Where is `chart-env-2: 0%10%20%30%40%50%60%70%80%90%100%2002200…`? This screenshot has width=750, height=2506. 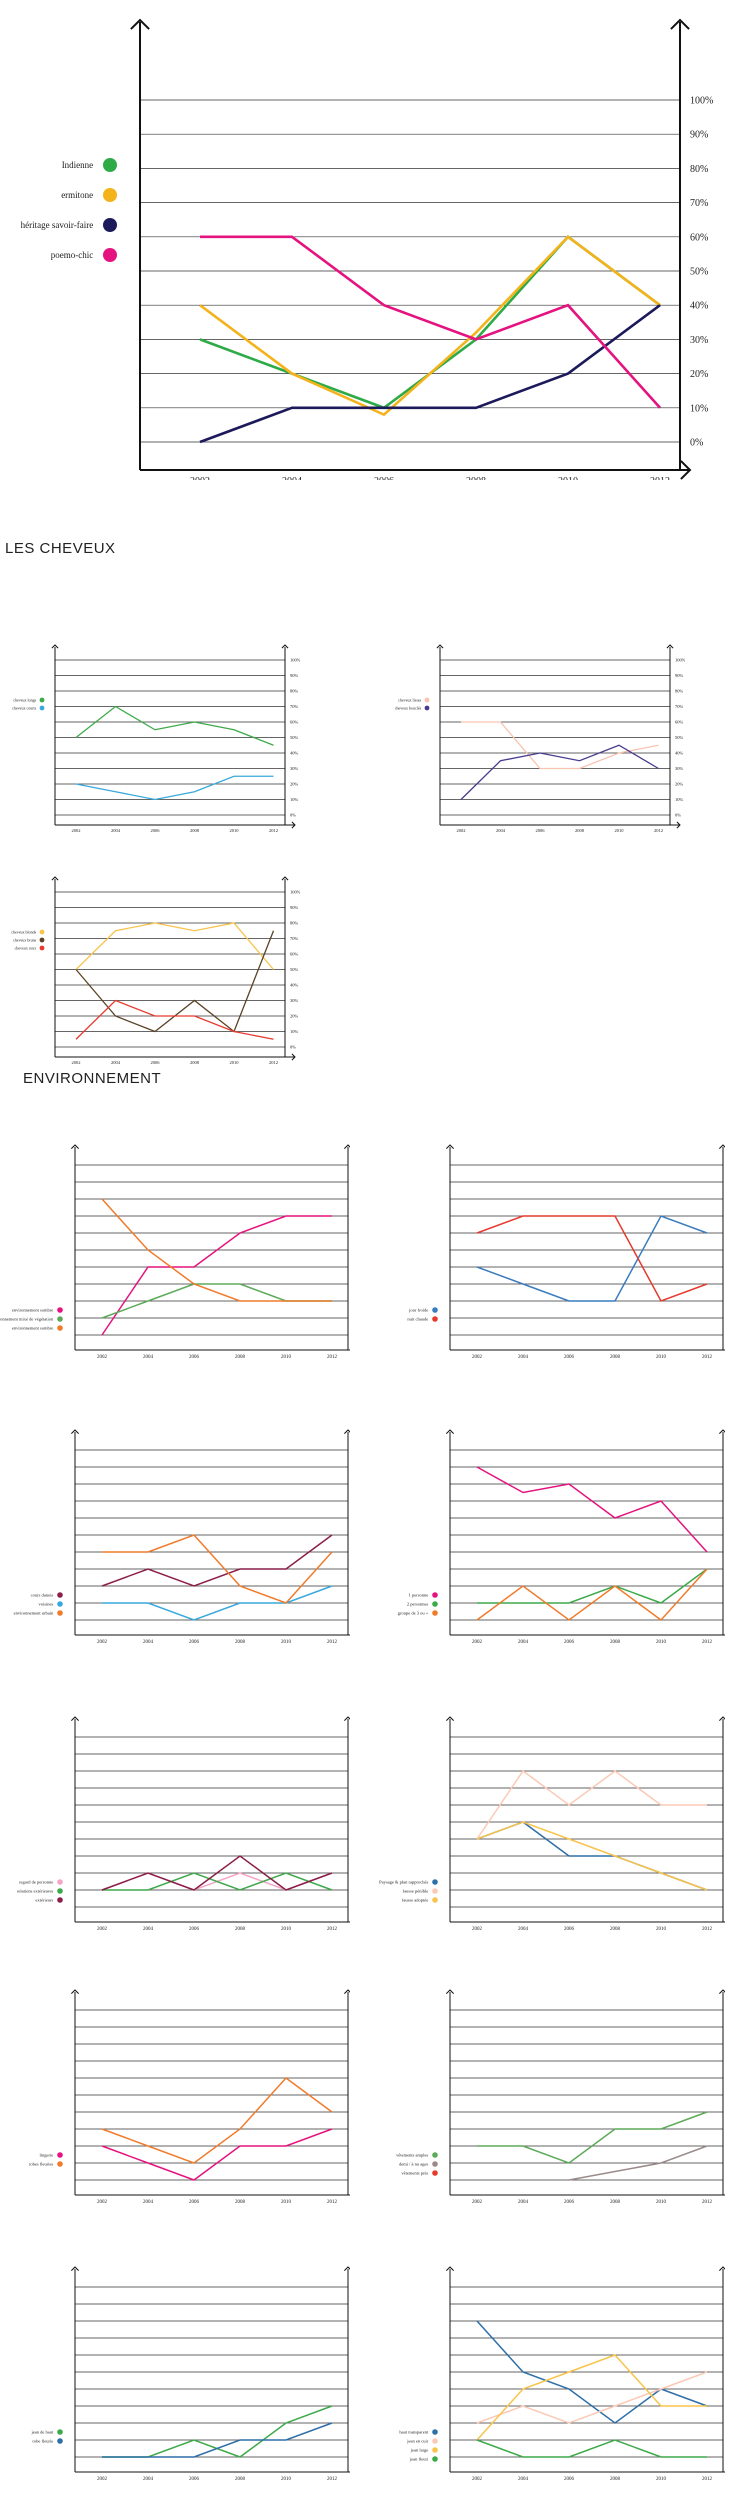 chart-env-2: 0%10%20%30%40%50%60%70%80%90%100%2002200… is located at coordinates (566, 1252).